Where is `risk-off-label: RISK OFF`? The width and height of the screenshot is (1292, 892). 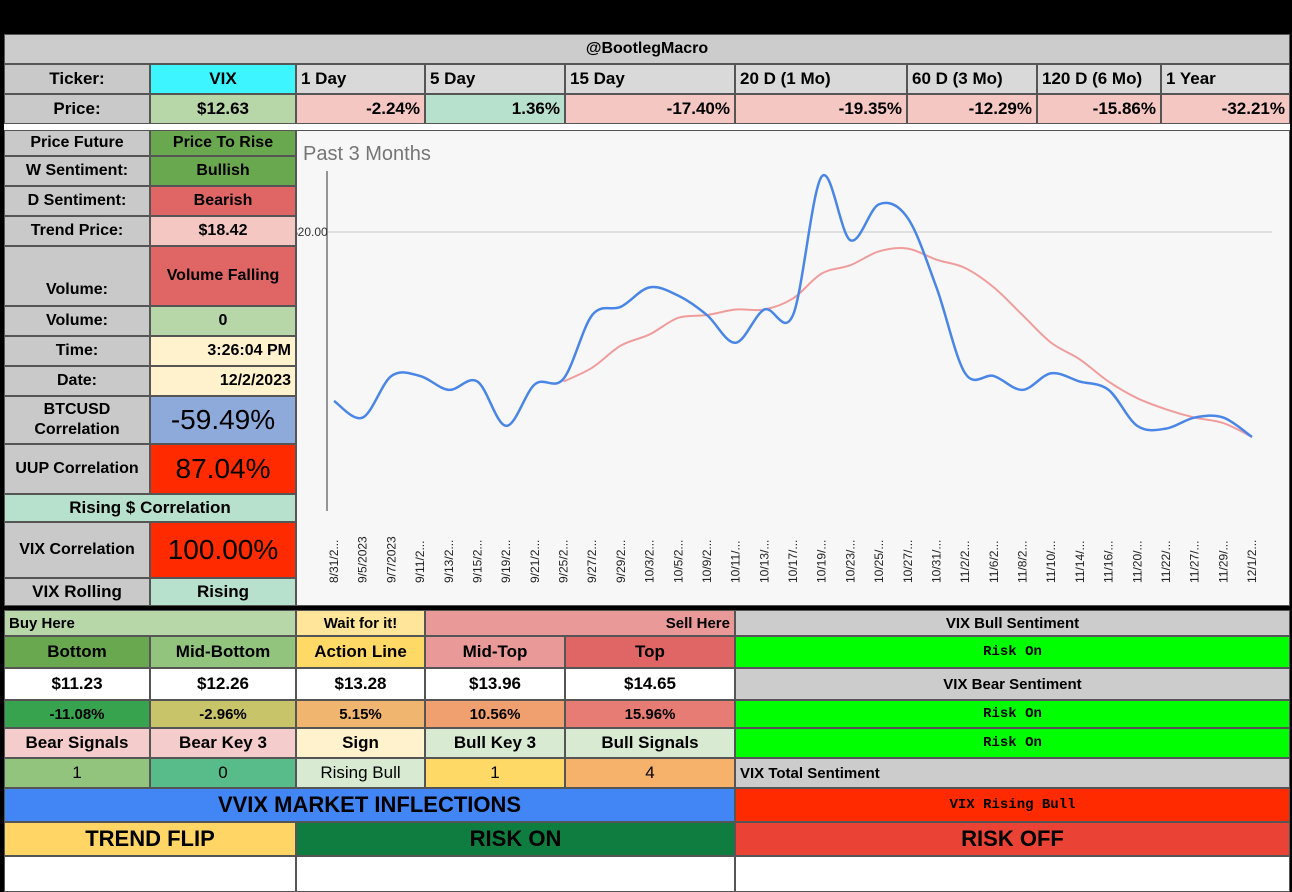 risk-off-label: RISK OFF is located at coordinates (1012, 839).